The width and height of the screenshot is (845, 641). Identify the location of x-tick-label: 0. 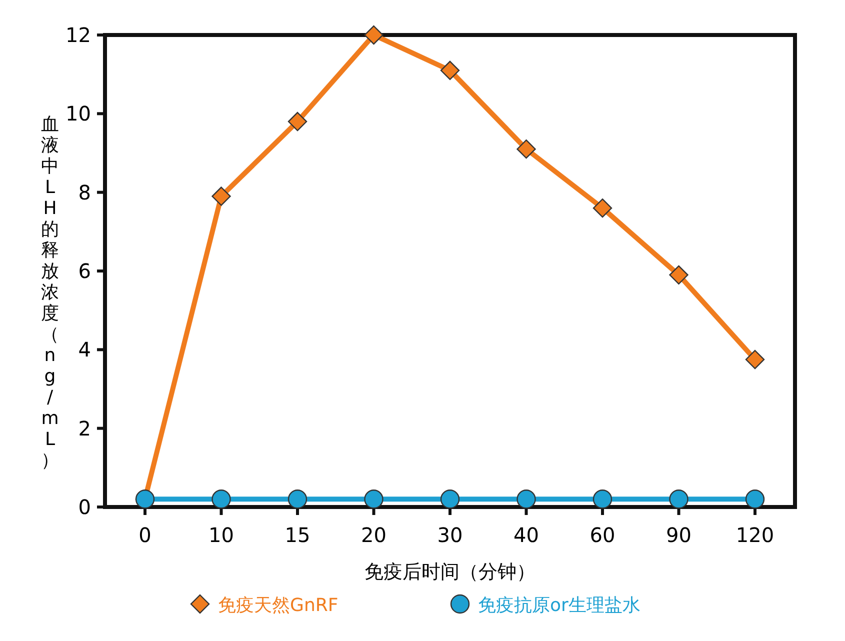
(145, 535).